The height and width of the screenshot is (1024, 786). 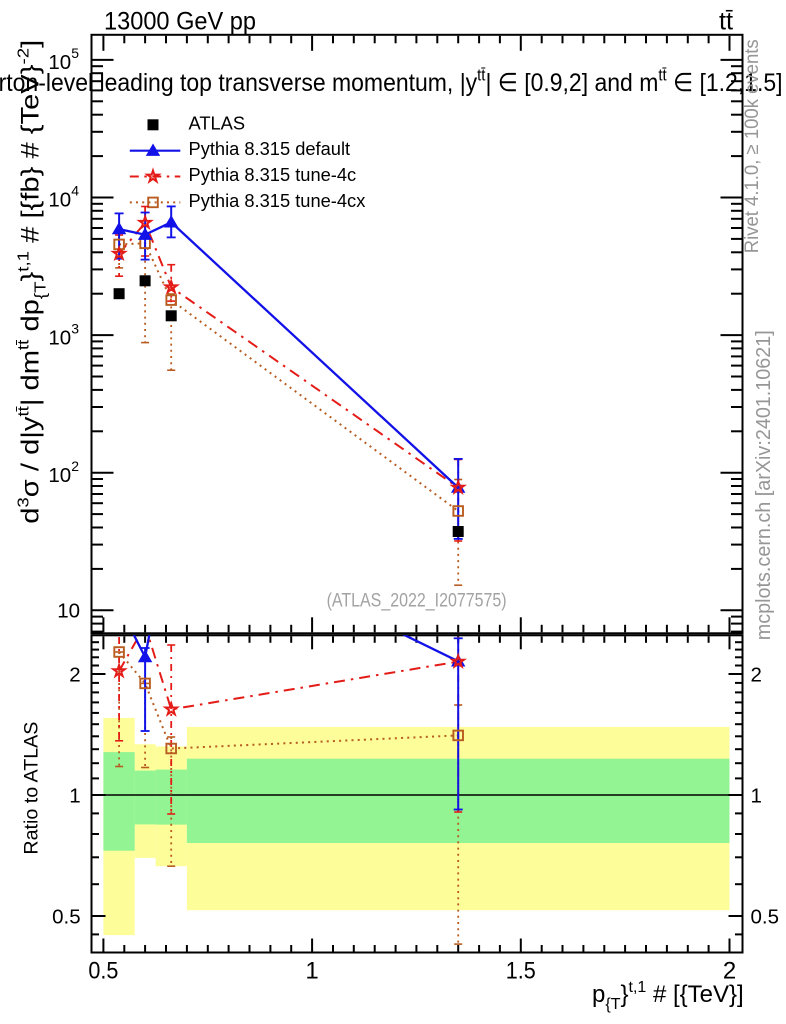 I want to click on svg-text: Ratio to ATLAS, so click(x=31, y=788).